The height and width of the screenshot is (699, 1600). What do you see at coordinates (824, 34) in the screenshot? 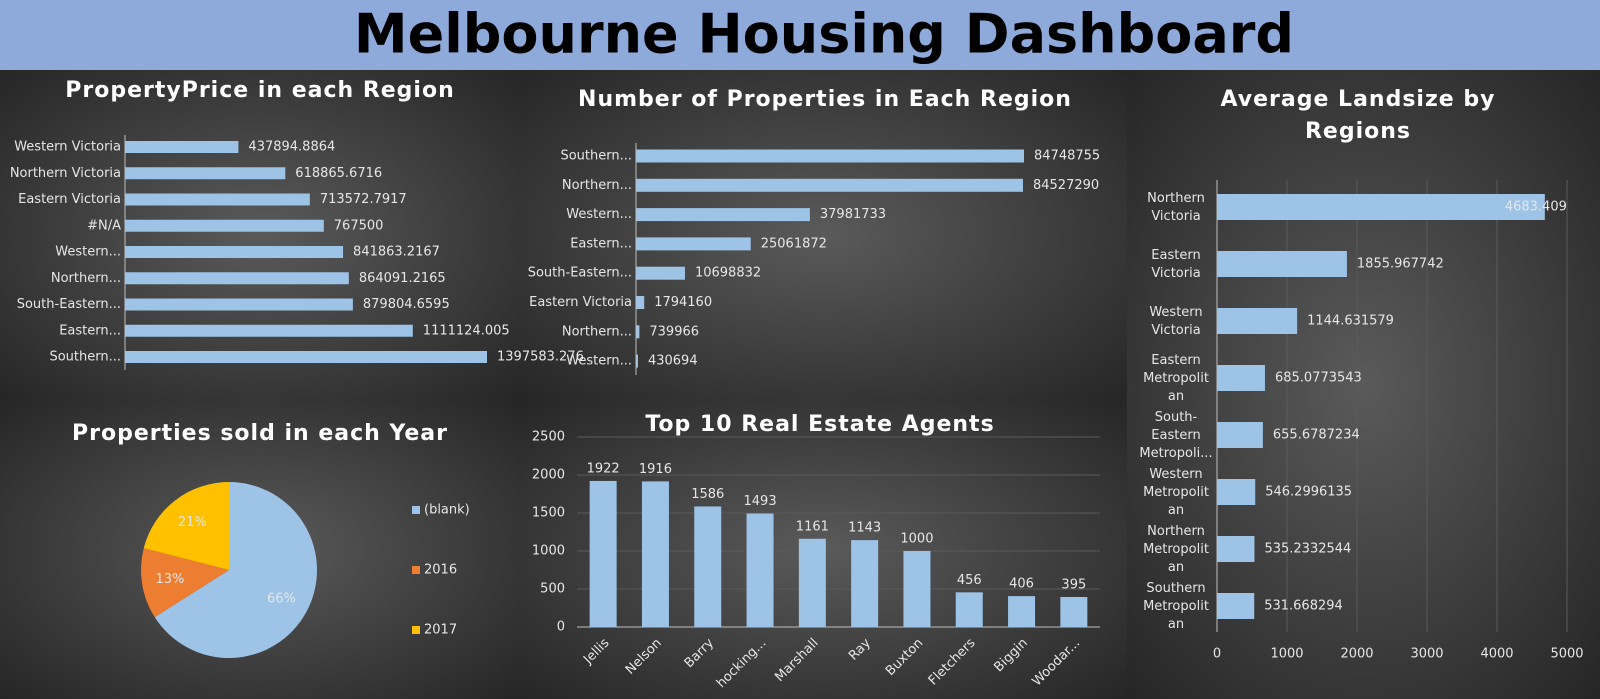
I see `dashboard-title: Melbourne Housing Dashboard` at bounding box center [824, 34].